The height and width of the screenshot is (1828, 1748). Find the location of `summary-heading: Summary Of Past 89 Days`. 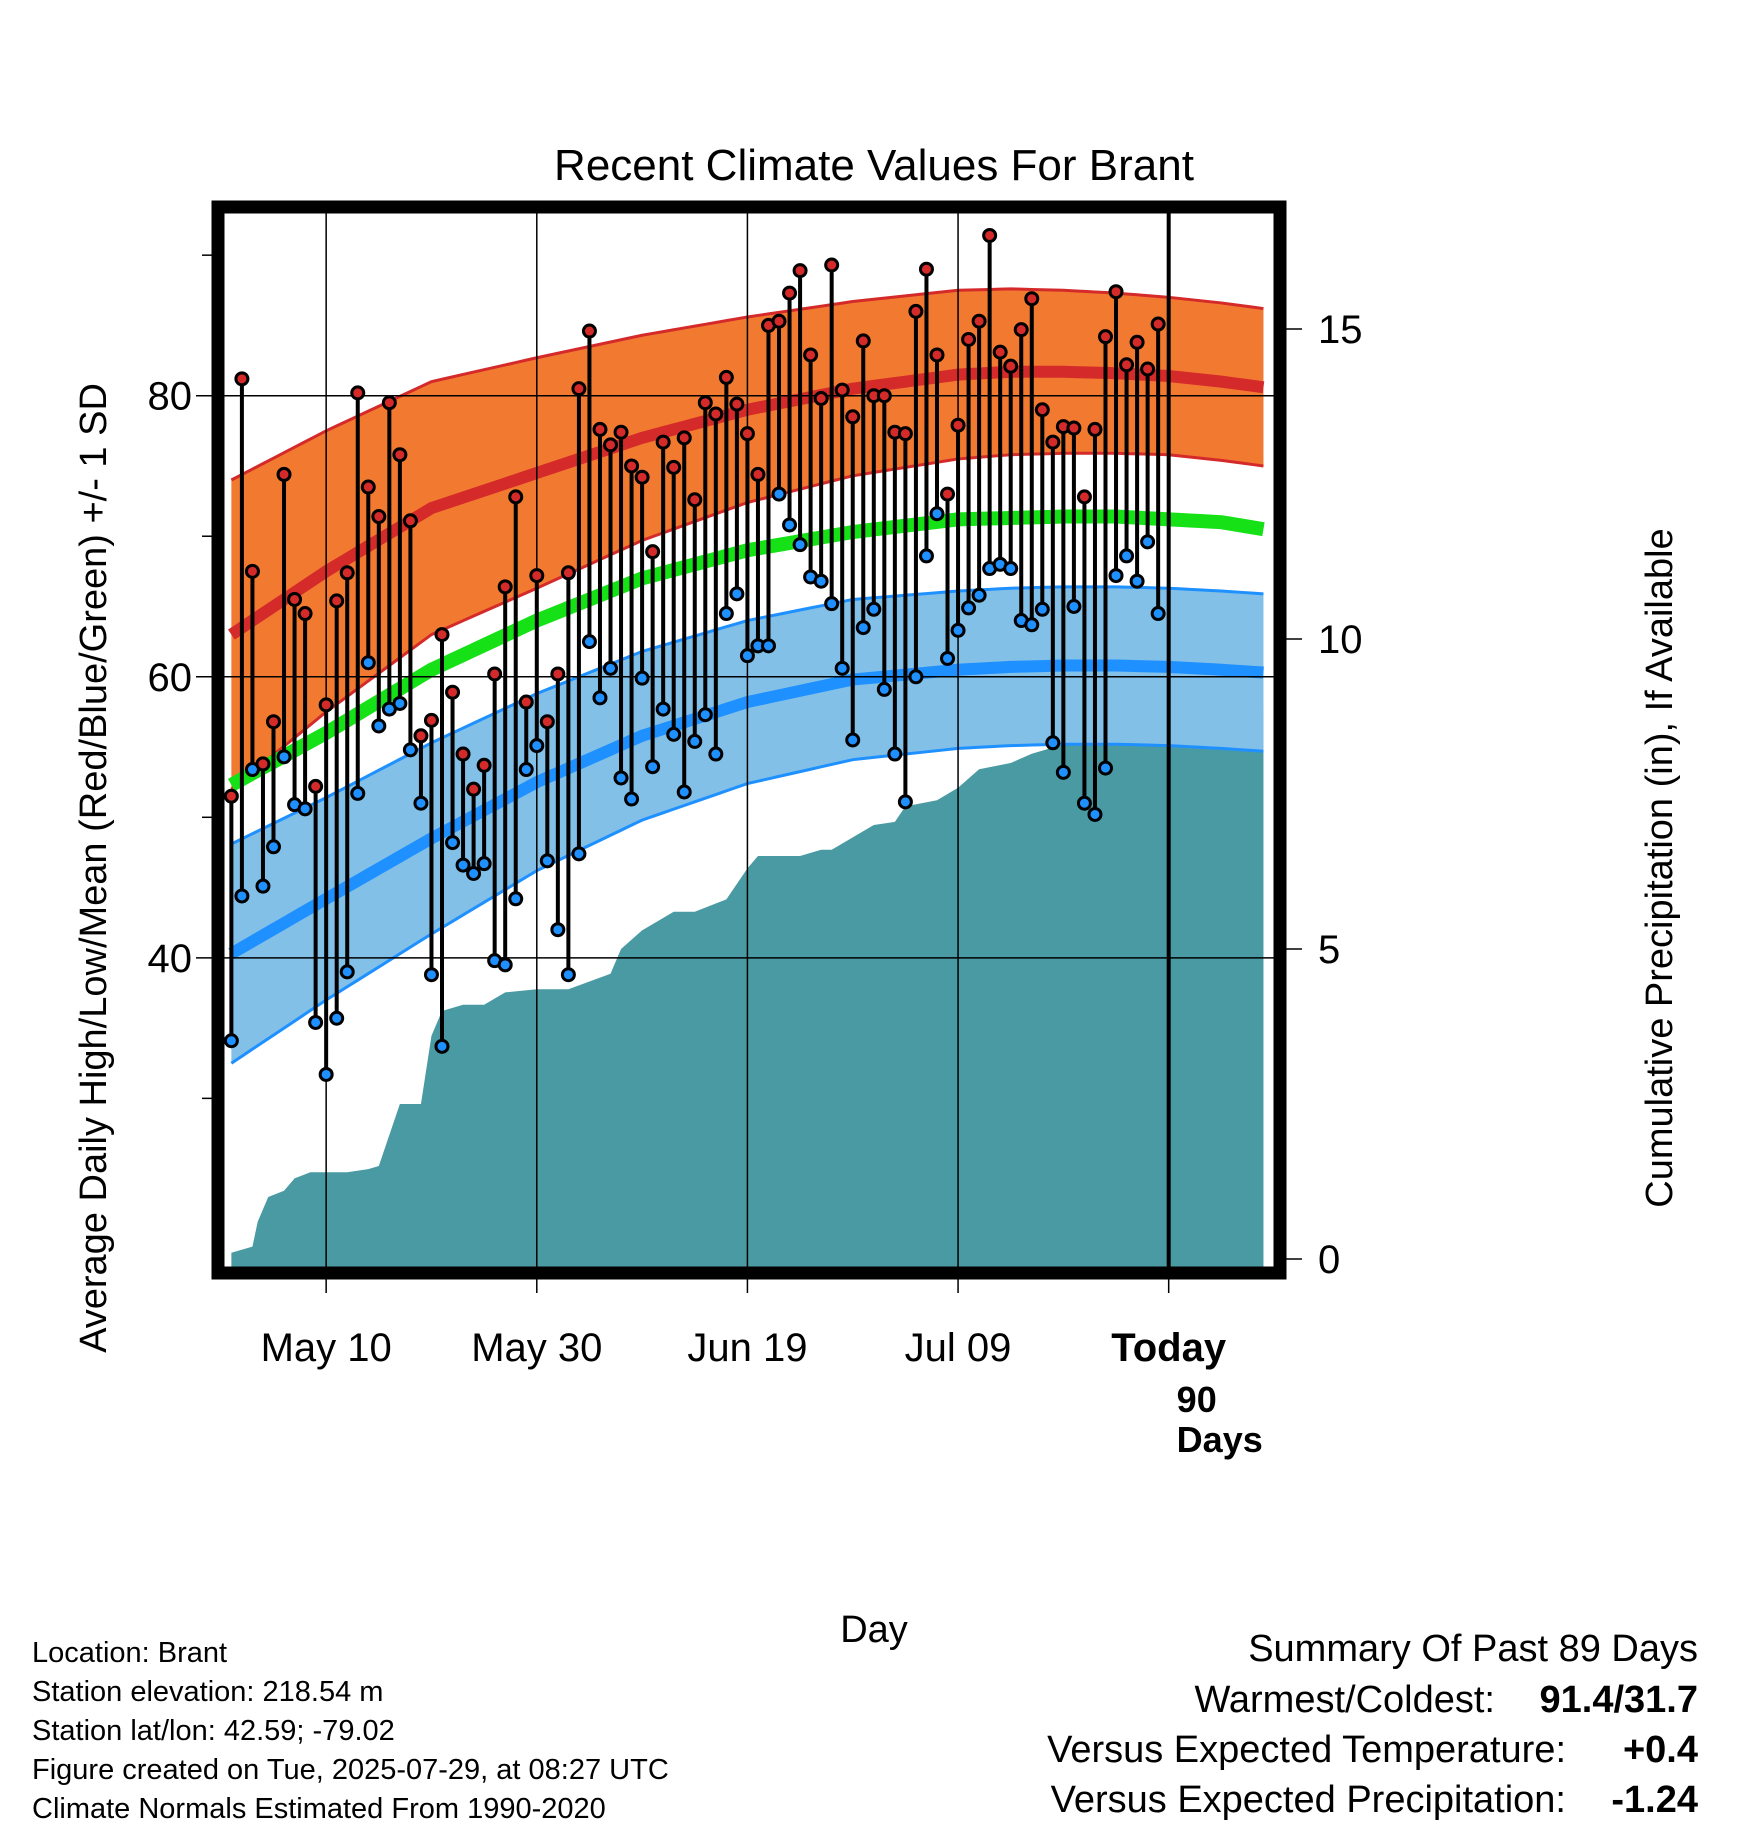

summary-heading: Summary Of Past 89 Days is located at coordinates (1473, 1649).